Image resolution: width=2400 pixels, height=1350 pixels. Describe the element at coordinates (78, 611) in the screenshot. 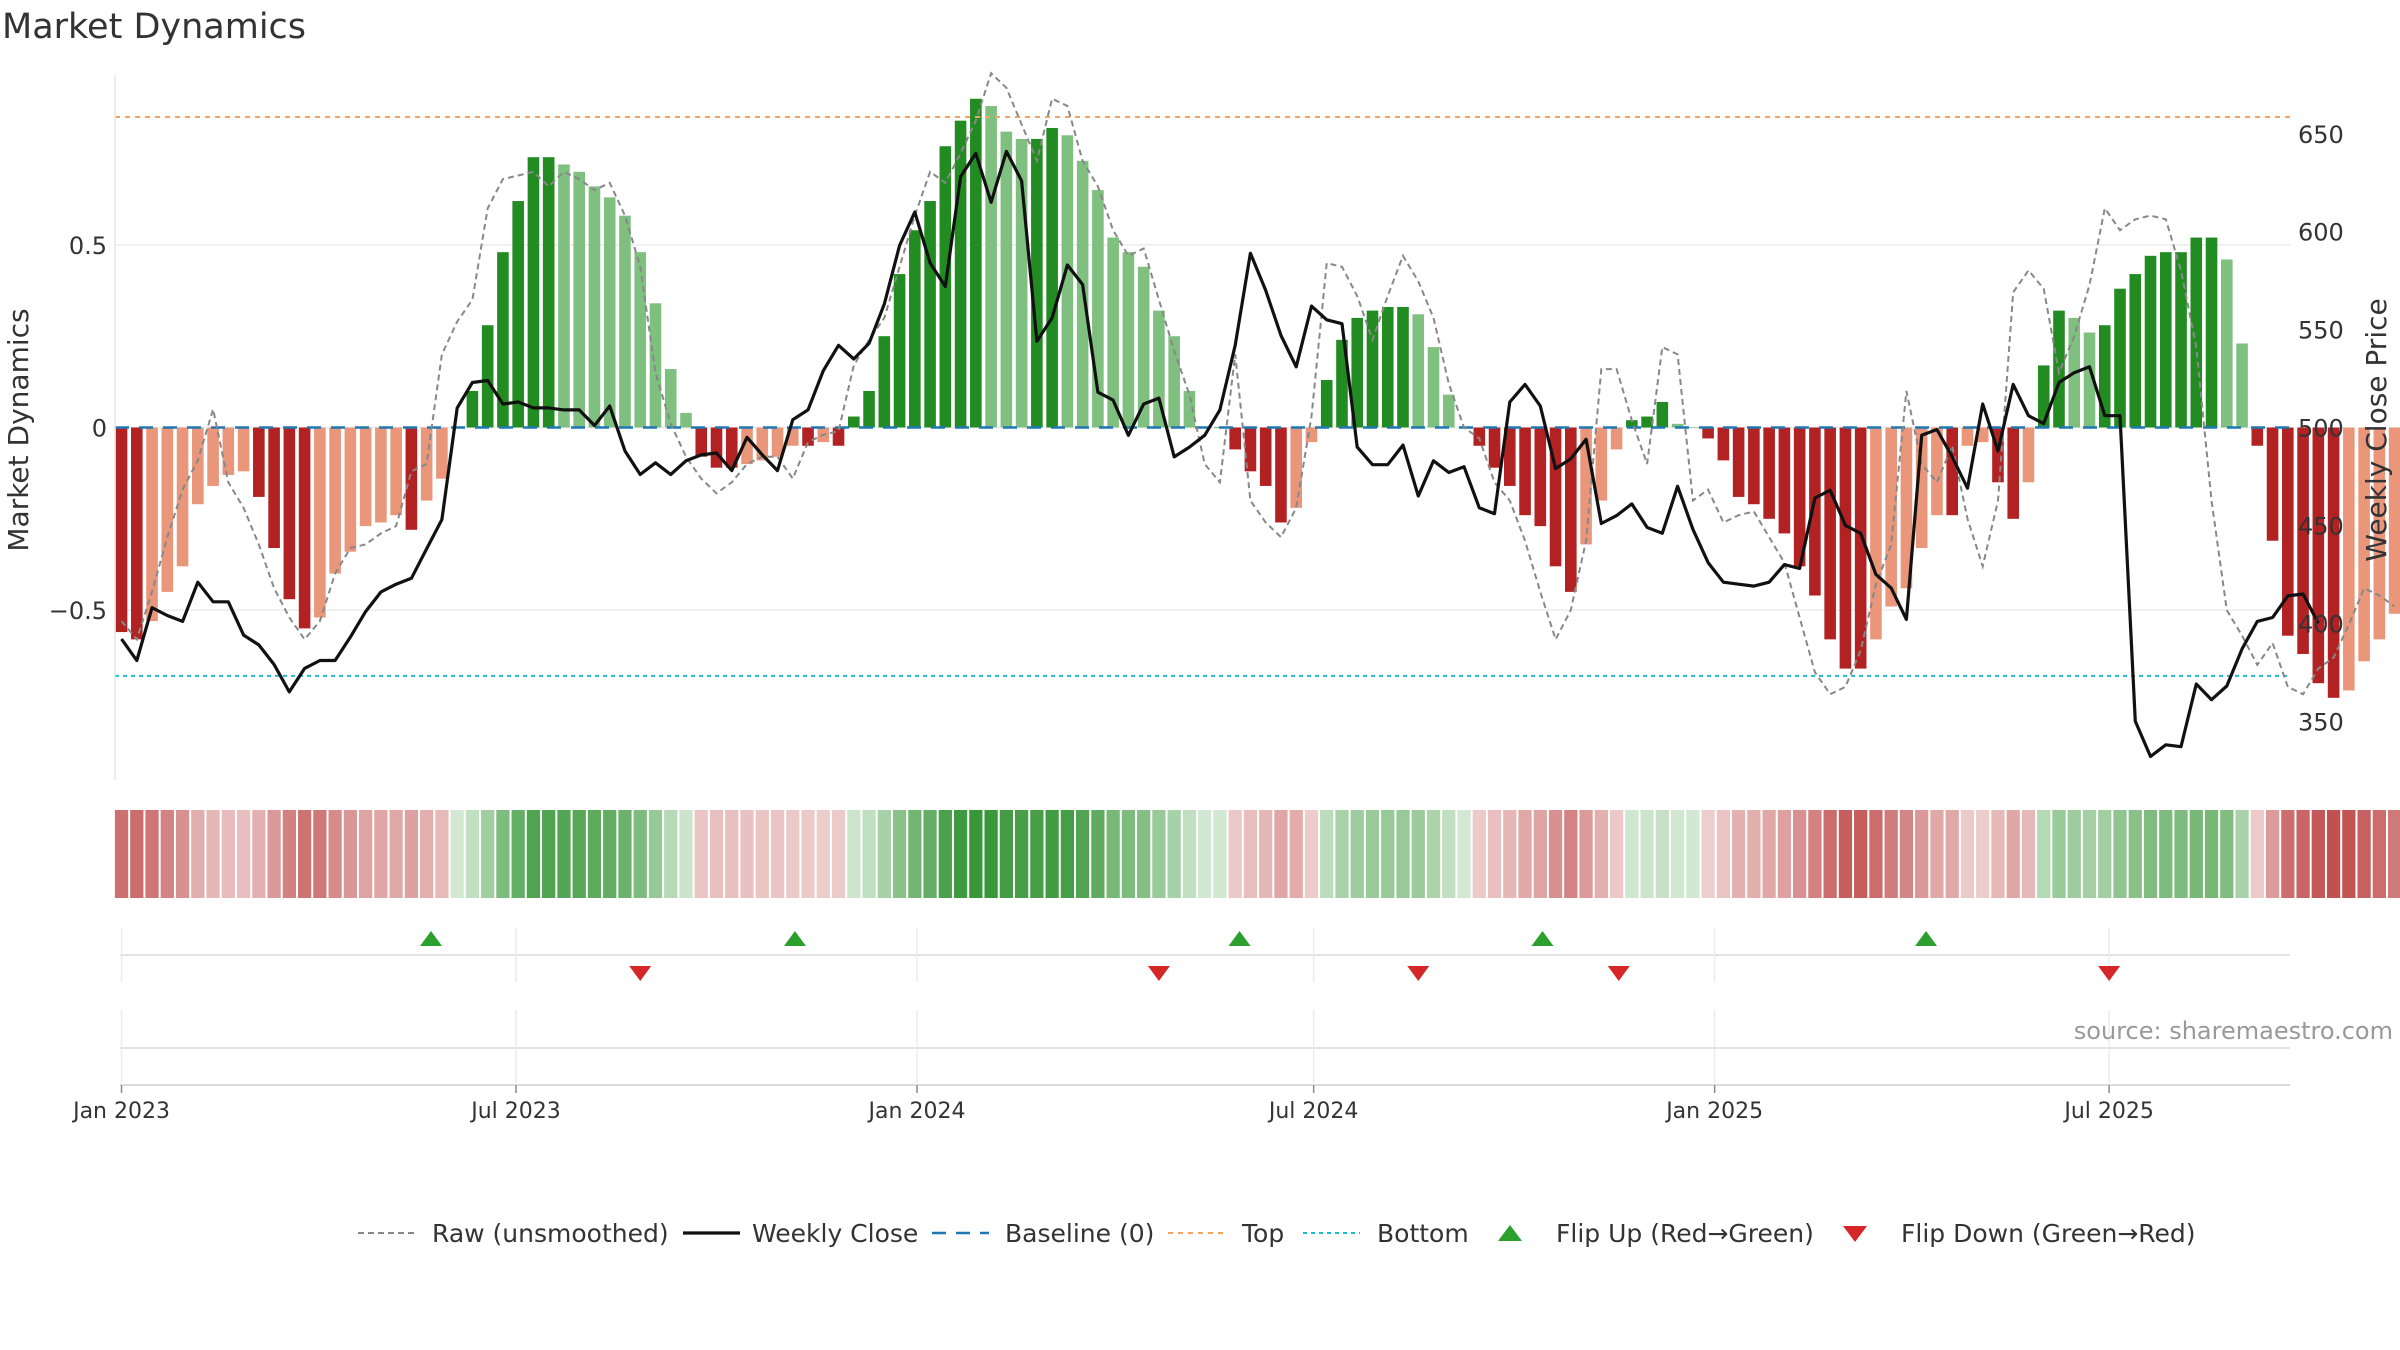

I see `left-tick-label-2: −0.5` at that location.